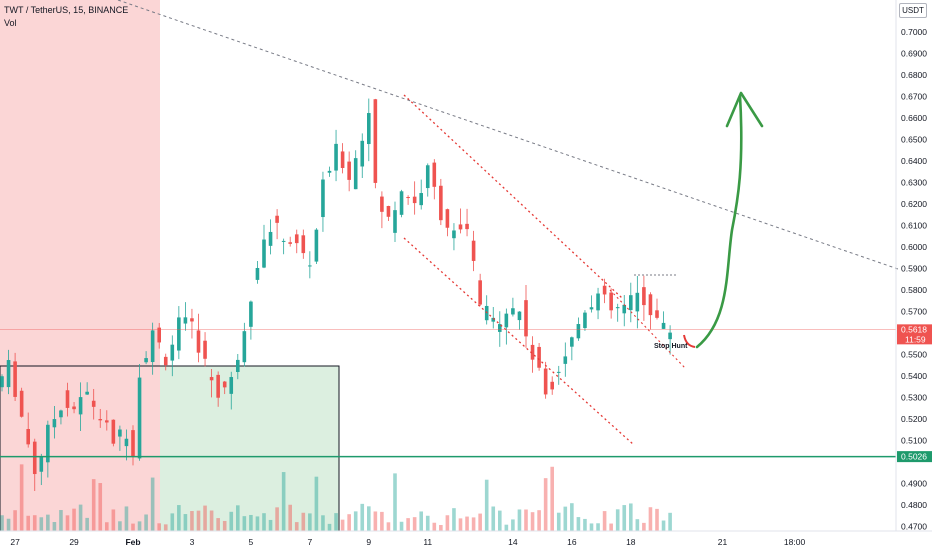 This screenshot has height=550, width=932. What do you see at coordinates (914, 457) in the screenshot?
I see `support-price-tag: 0.5026` at bounding box center [914, 457].